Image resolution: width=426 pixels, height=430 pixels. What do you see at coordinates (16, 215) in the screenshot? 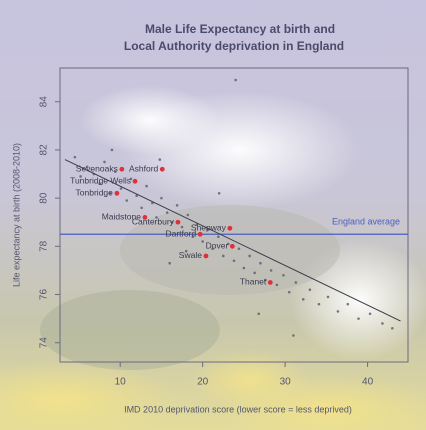
I see `y-axis-label: Life expectancy at birth (2008-2010)` at bounding box center [16, 215].